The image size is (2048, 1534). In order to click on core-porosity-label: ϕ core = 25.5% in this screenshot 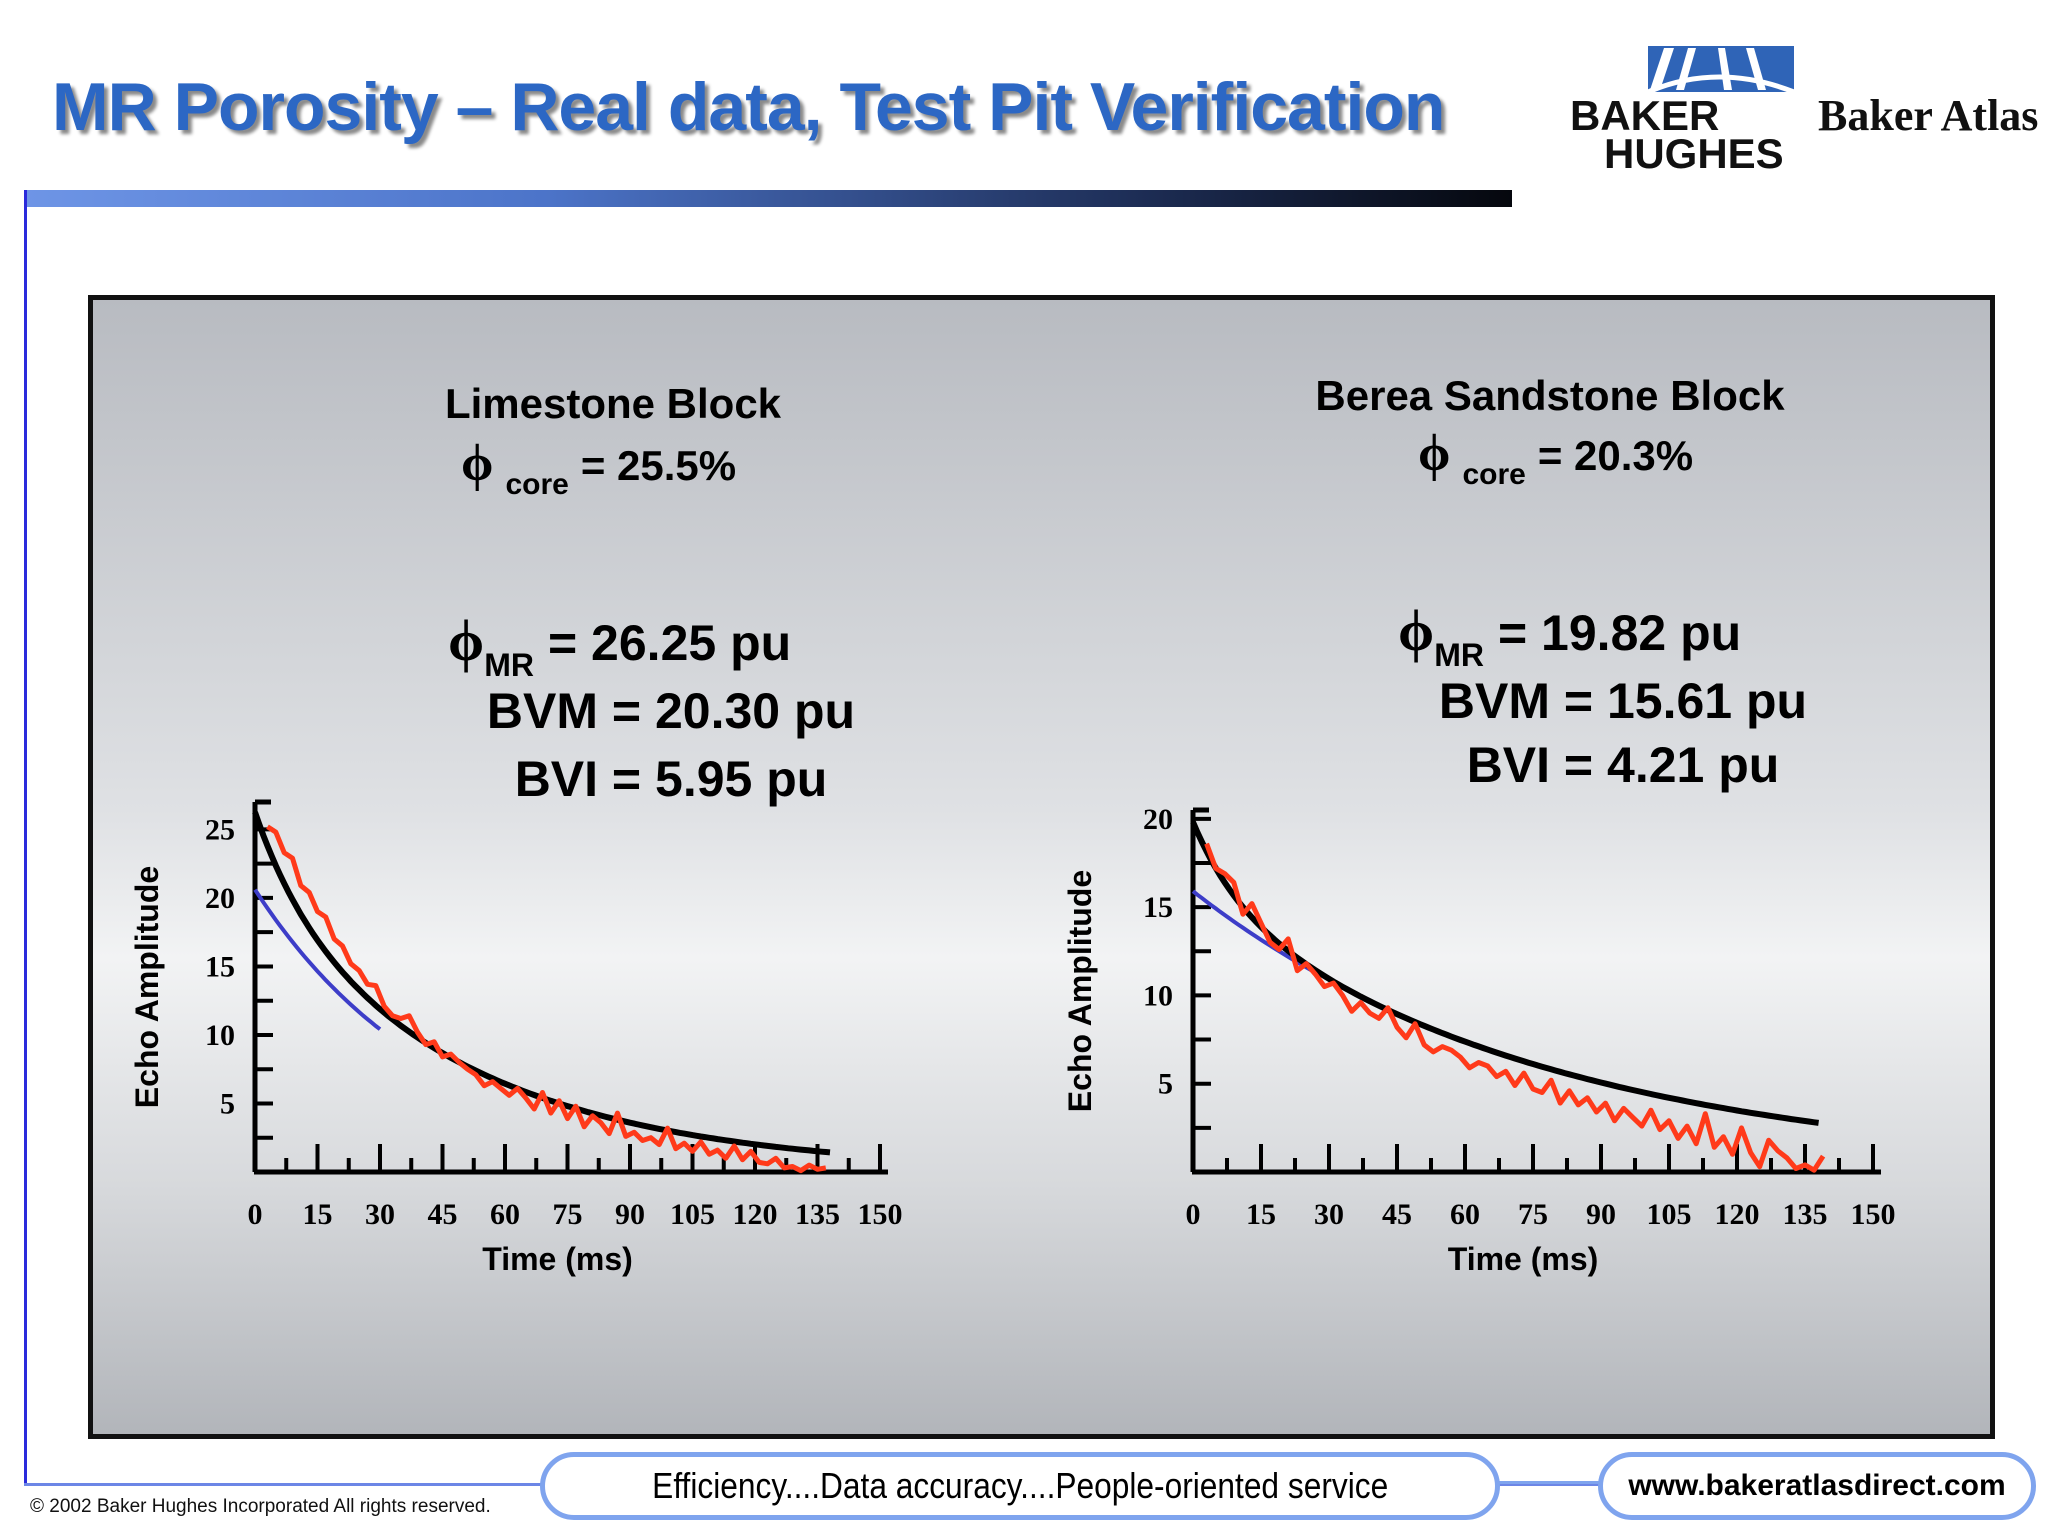, I will do `click(598, 468)`.